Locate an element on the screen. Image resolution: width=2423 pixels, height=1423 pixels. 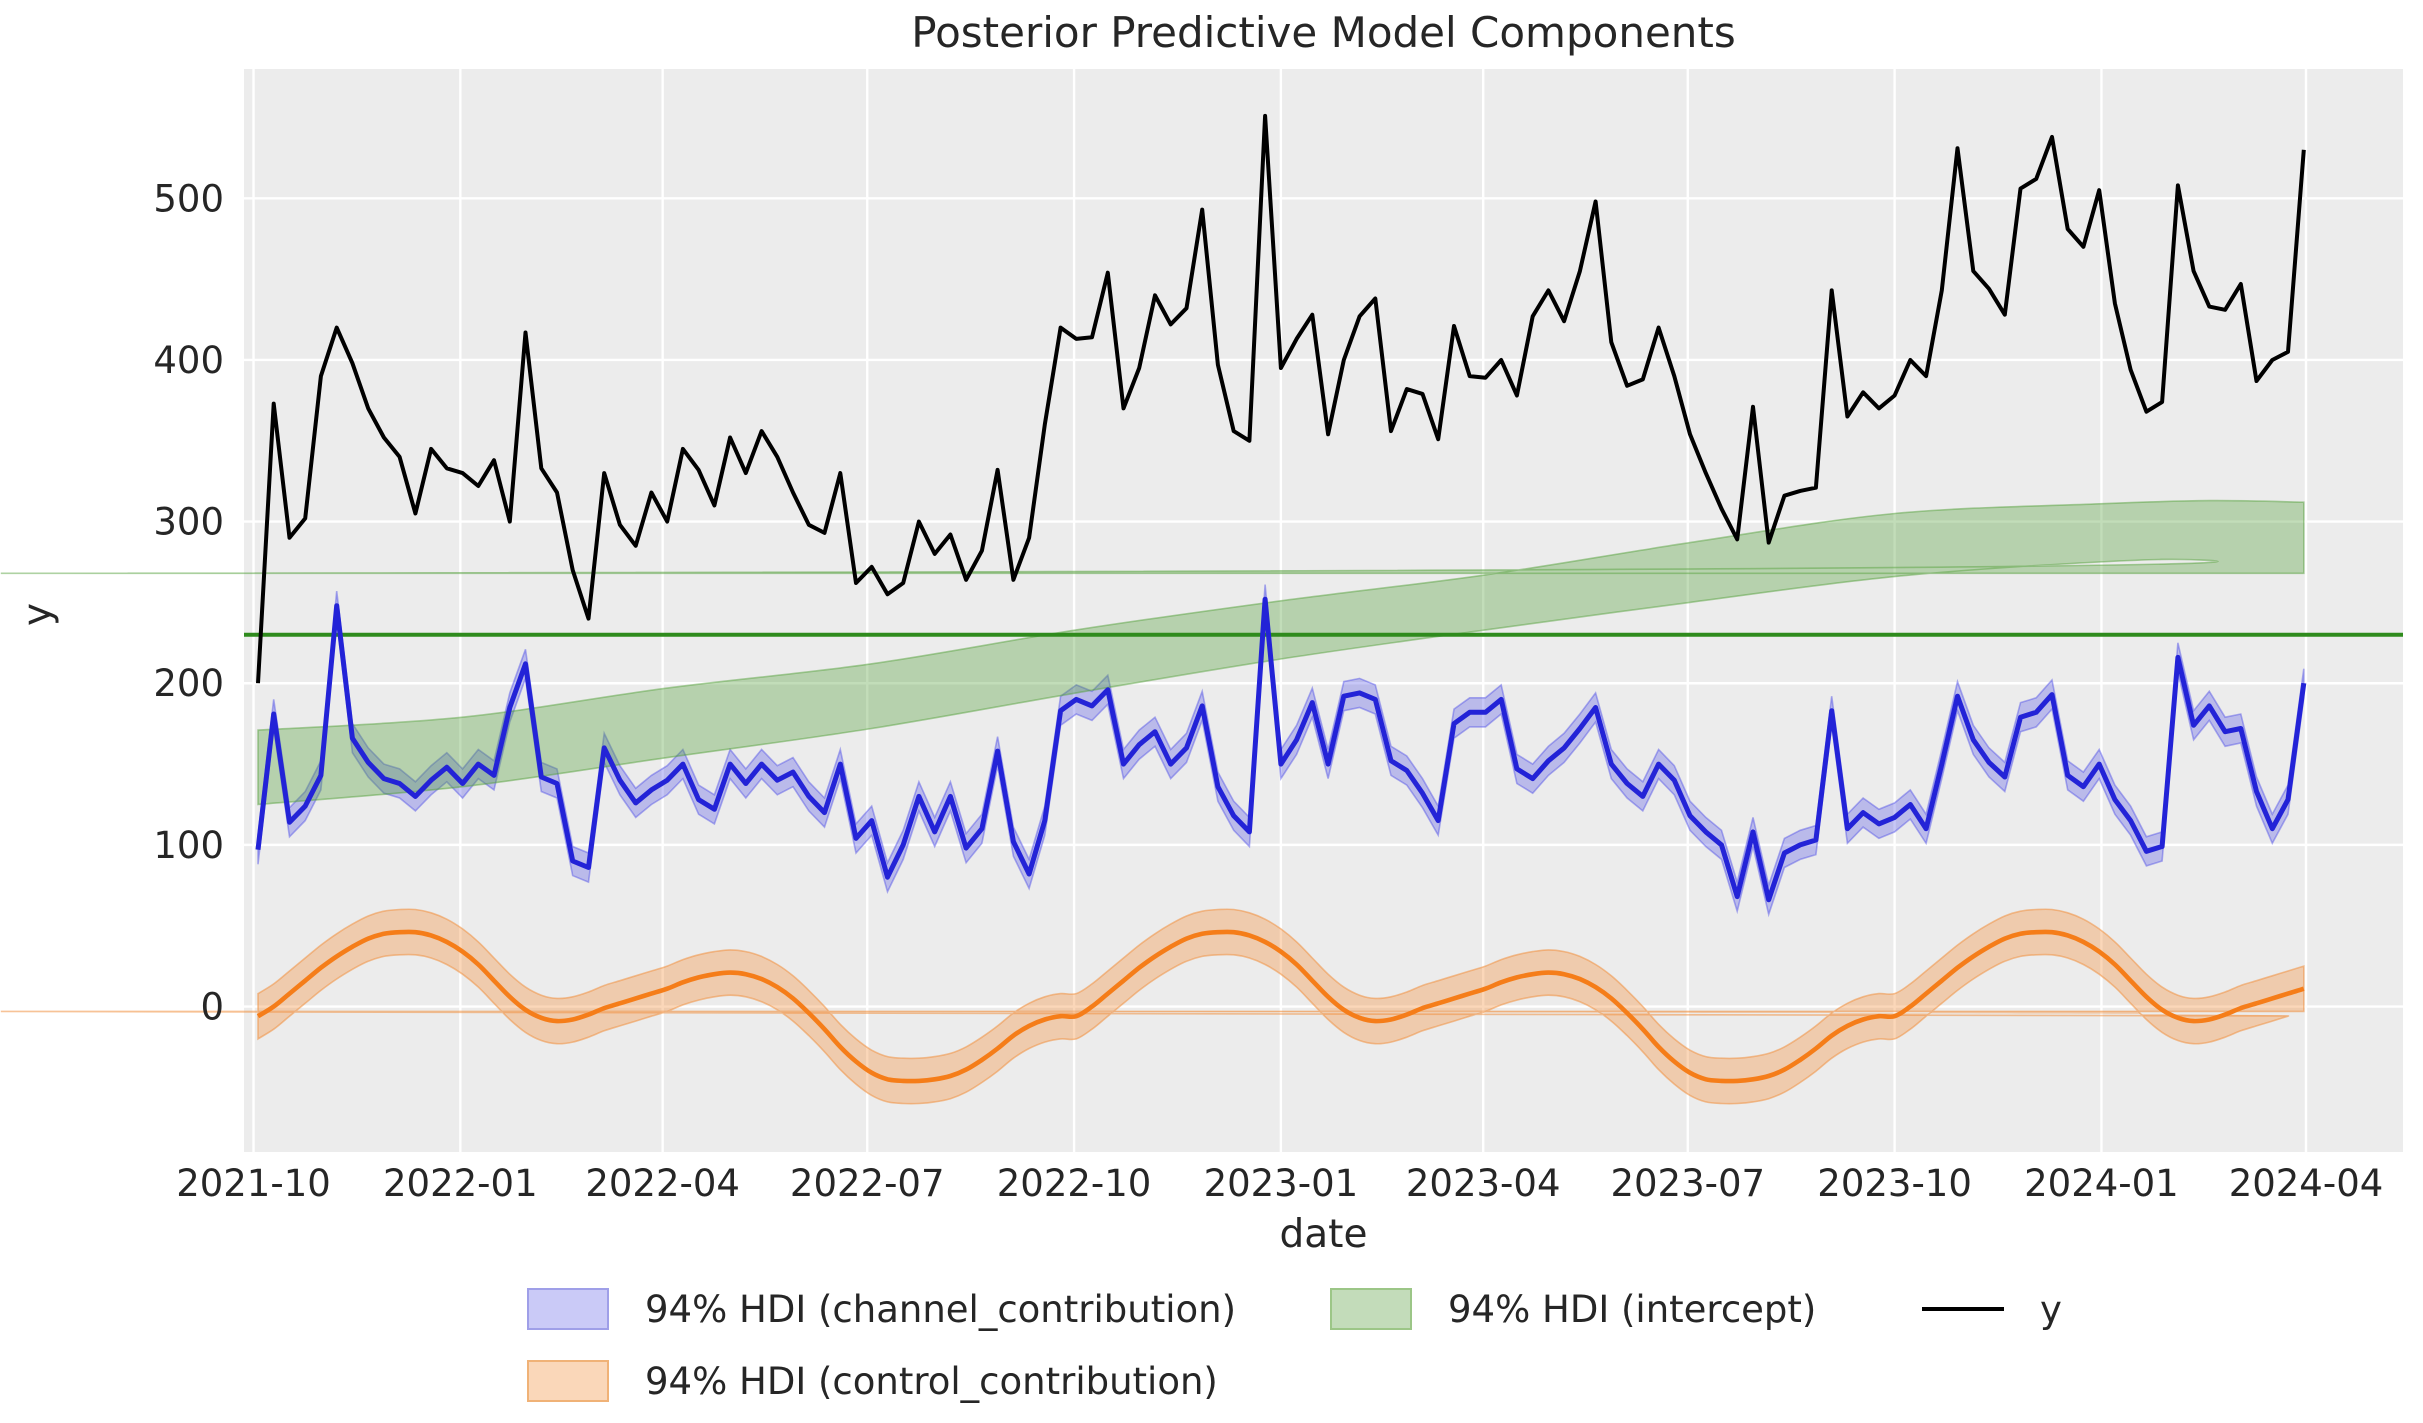
y-tick-label: 0 is located at coordinates (212, 1007).